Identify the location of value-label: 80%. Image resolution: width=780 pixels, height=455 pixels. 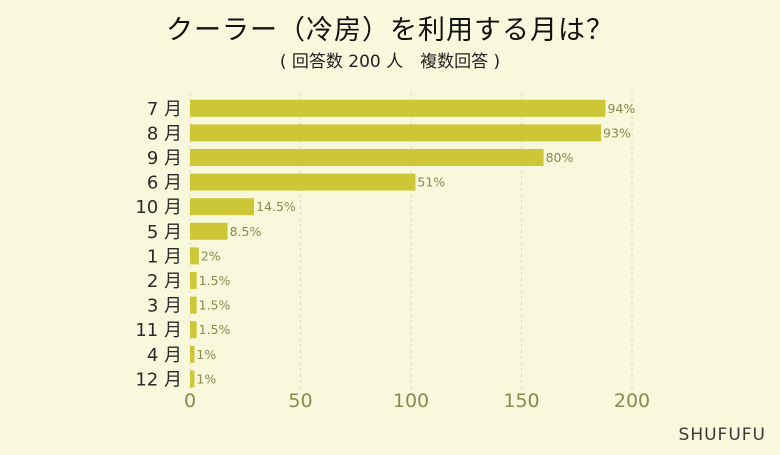
(560, 157).